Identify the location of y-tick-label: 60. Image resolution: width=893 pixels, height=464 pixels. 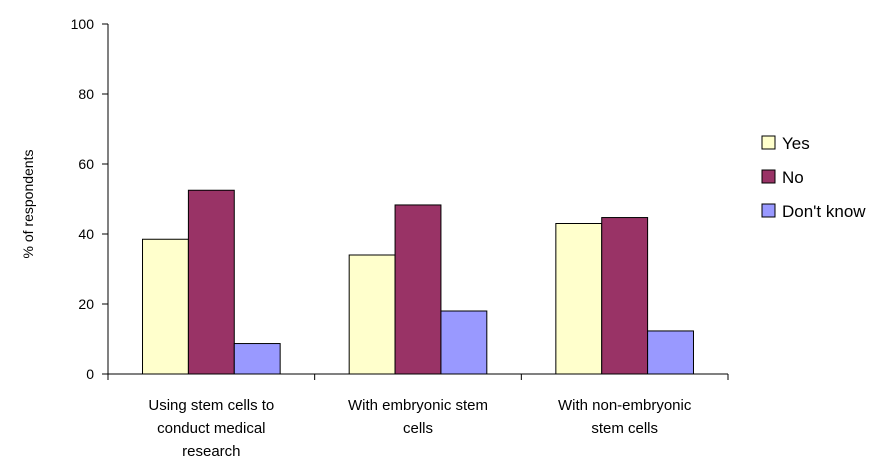
(86, 164).